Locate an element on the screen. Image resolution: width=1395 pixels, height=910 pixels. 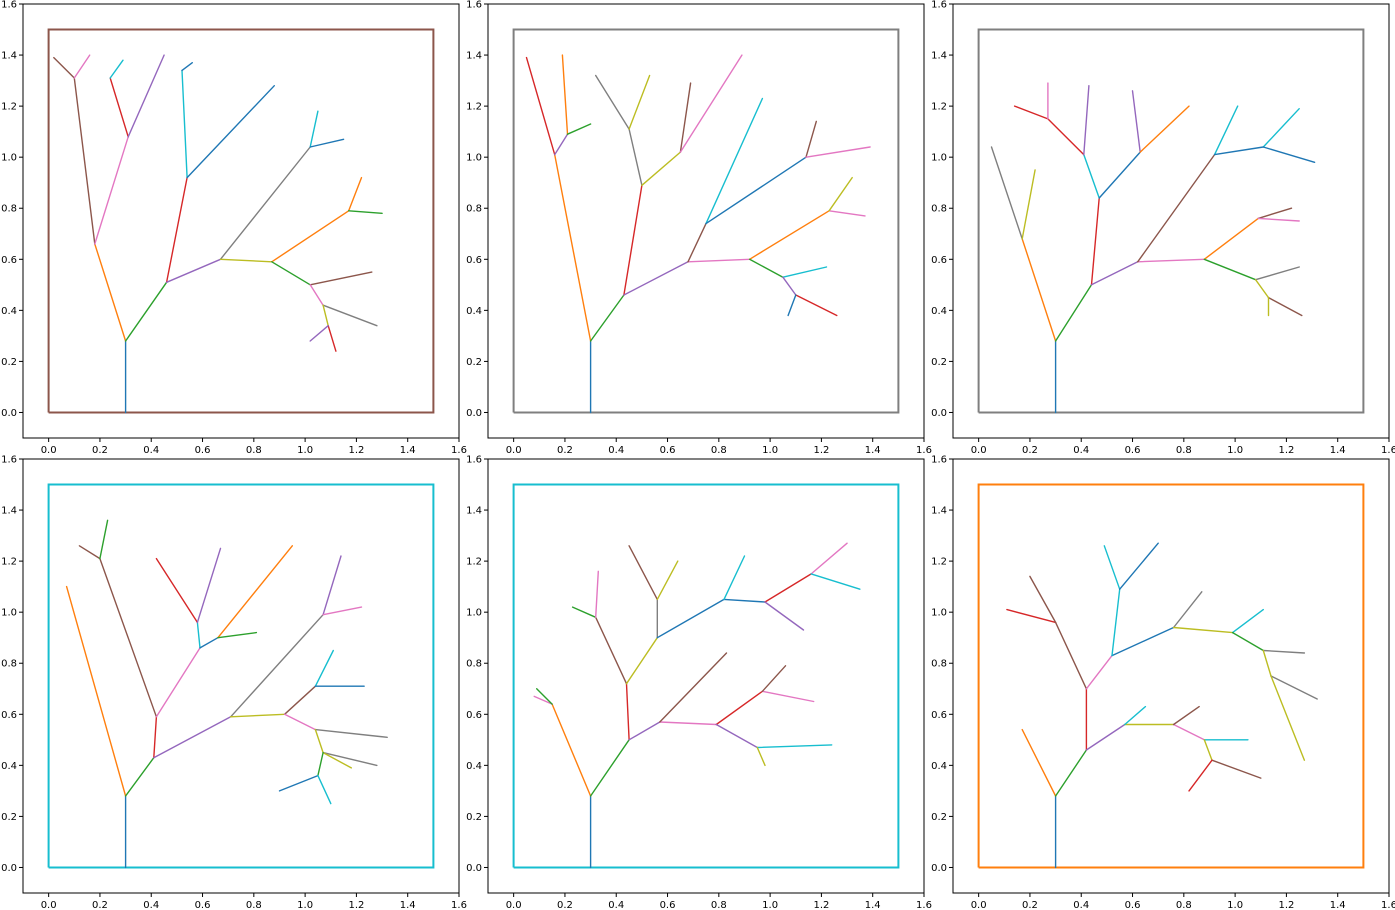
x-tick-label: 1.0 is located at coordinates (305, 450).